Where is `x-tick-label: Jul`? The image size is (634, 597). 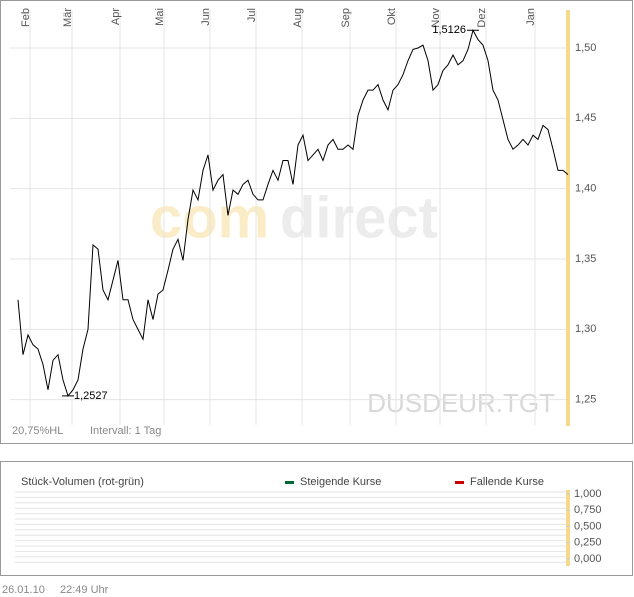
x-tick-label: Jul is located at coordinates (252, 15).